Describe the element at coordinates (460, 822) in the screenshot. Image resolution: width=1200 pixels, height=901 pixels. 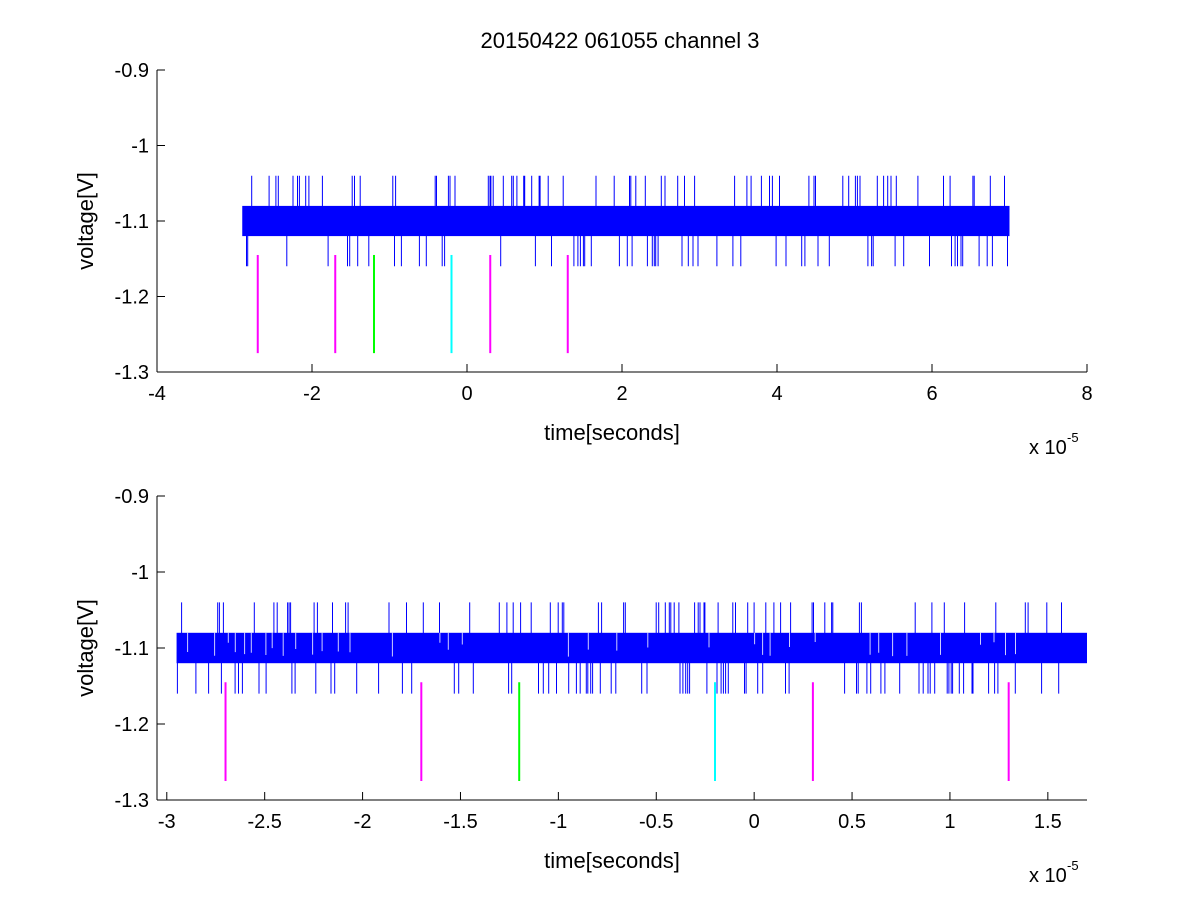
I see `x-tick-label: -1.5` at that location.